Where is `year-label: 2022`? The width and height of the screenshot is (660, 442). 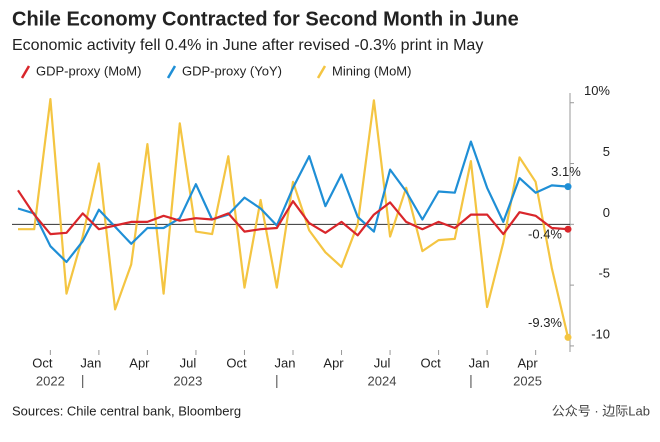 year-label: 2022 is located at coordinates (50, 380).